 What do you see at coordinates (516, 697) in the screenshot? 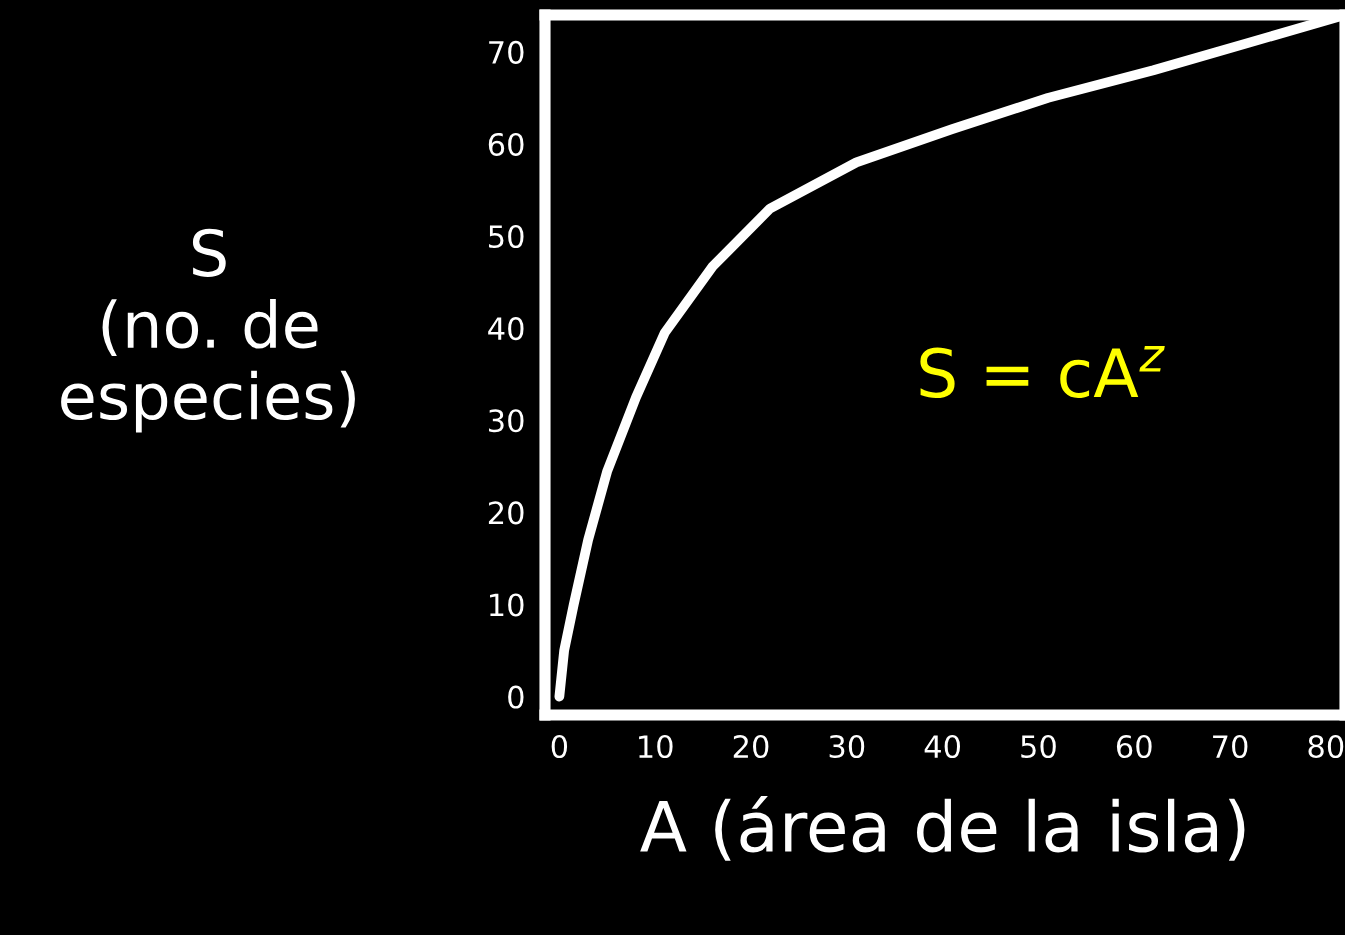
I see `y-tick-label: 0` at bounding box center [516, 697].